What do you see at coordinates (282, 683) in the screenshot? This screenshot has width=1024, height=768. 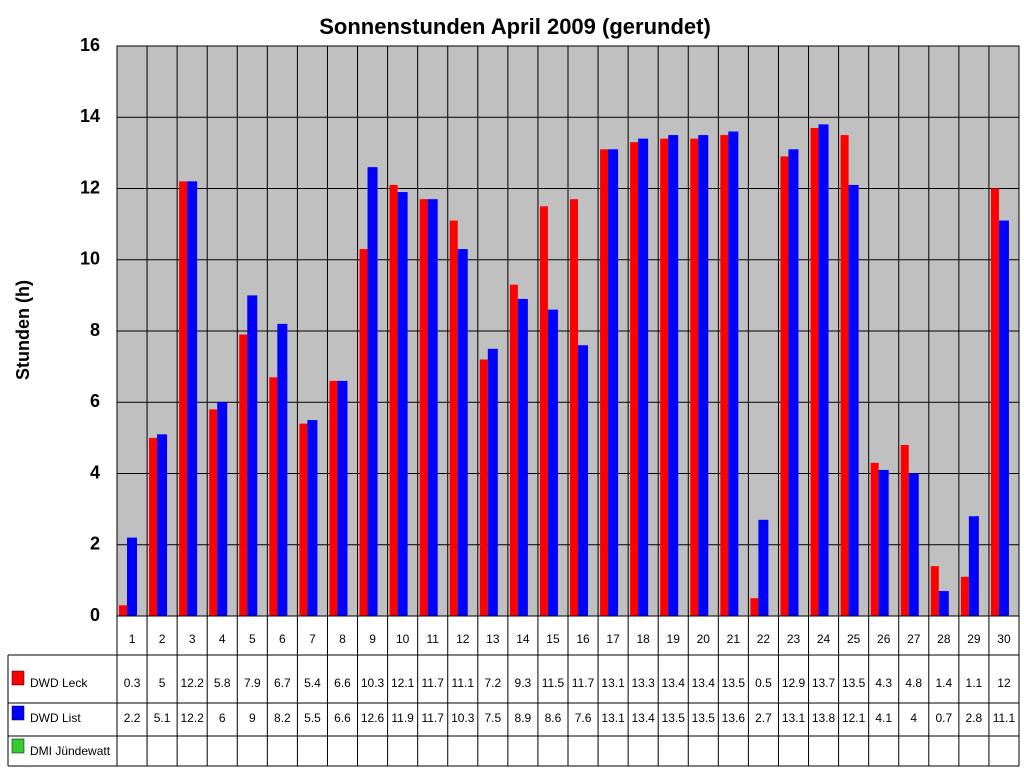 I see `table-value: 6.7` at bounding box center [282, 683].